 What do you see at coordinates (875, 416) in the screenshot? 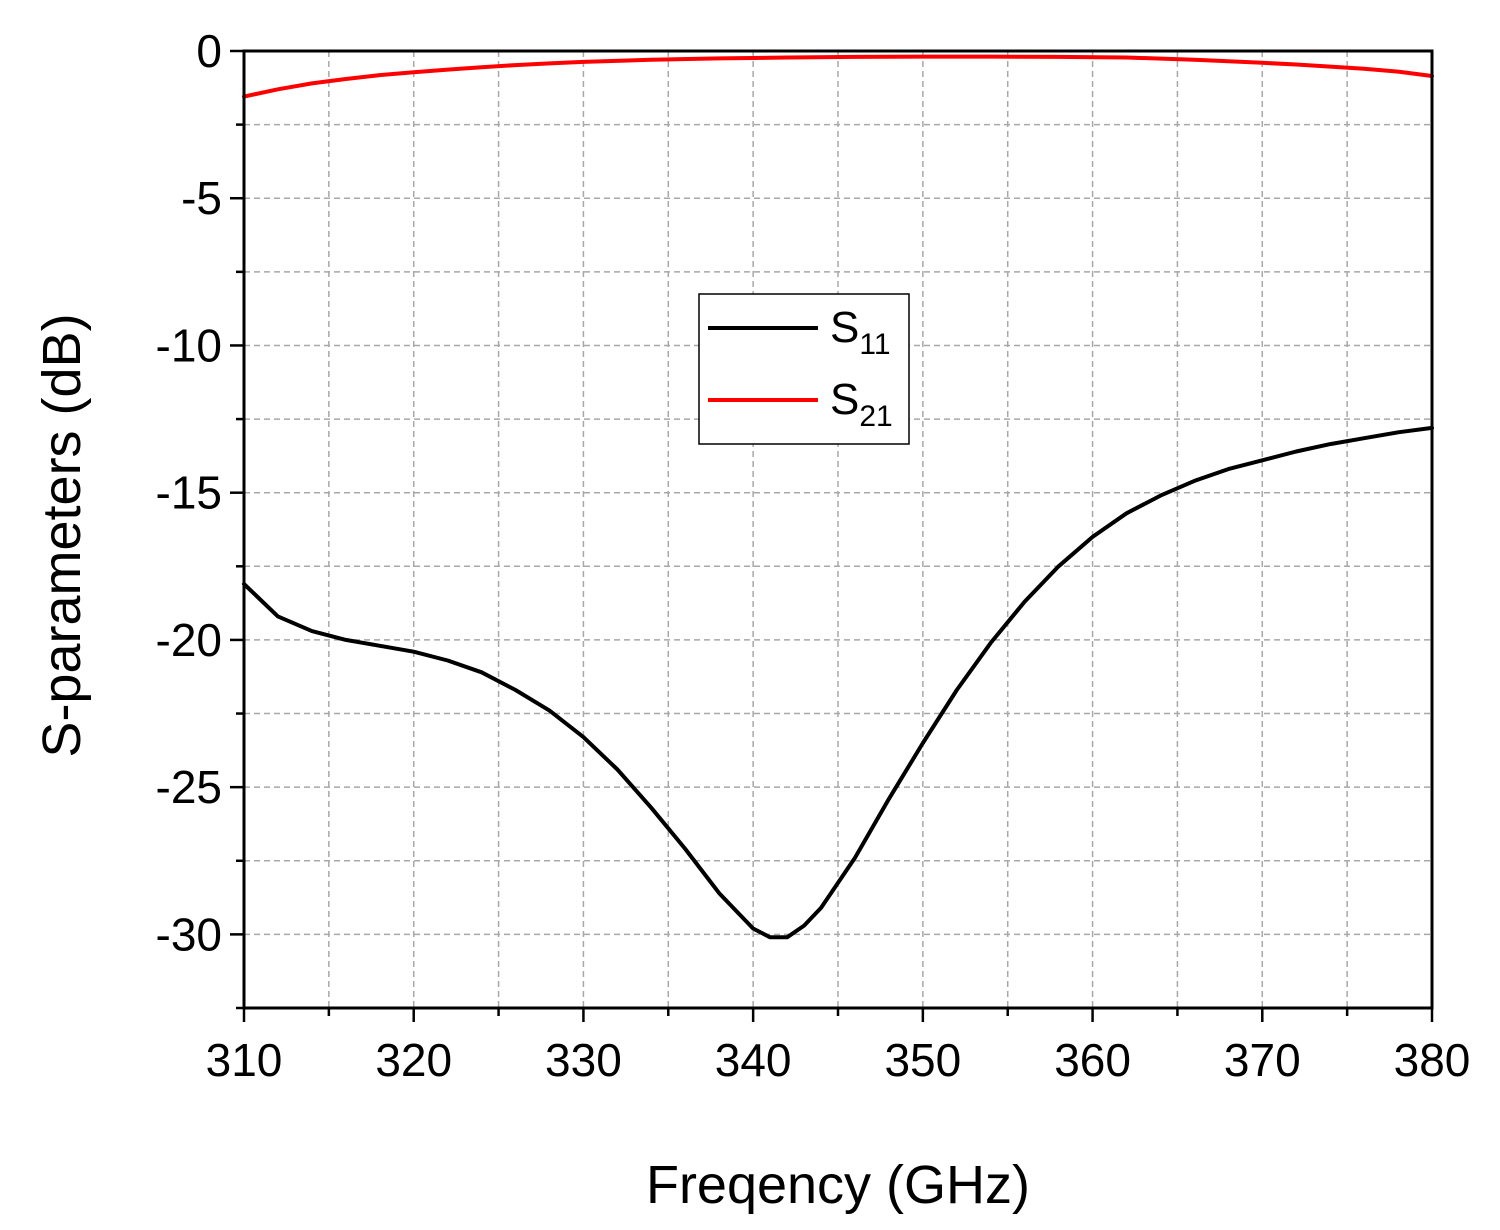
I see `legend-label-s21-sub: 21` at bounding box center [875, 416].